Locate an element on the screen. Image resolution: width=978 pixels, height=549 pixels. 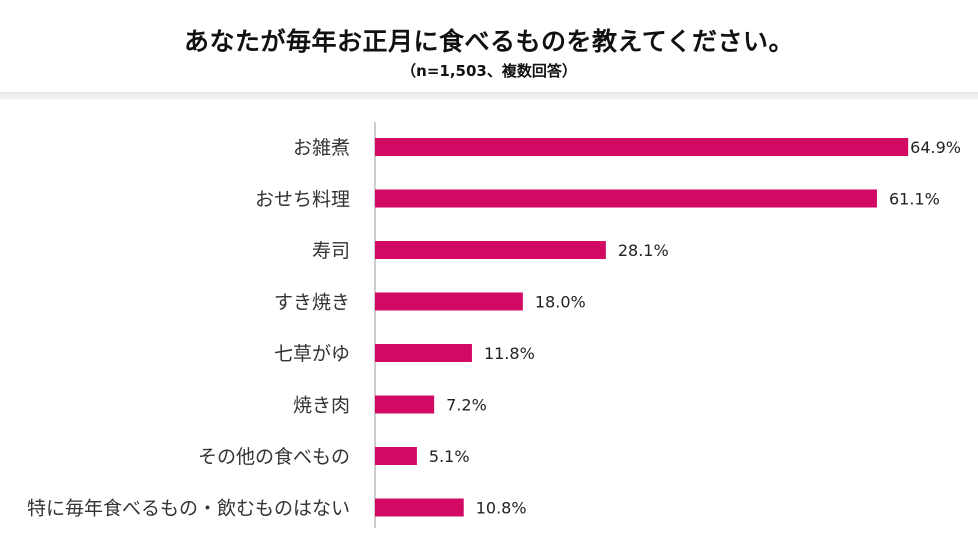
category-label: 七草がゆ is located at coordinates (312, 354).